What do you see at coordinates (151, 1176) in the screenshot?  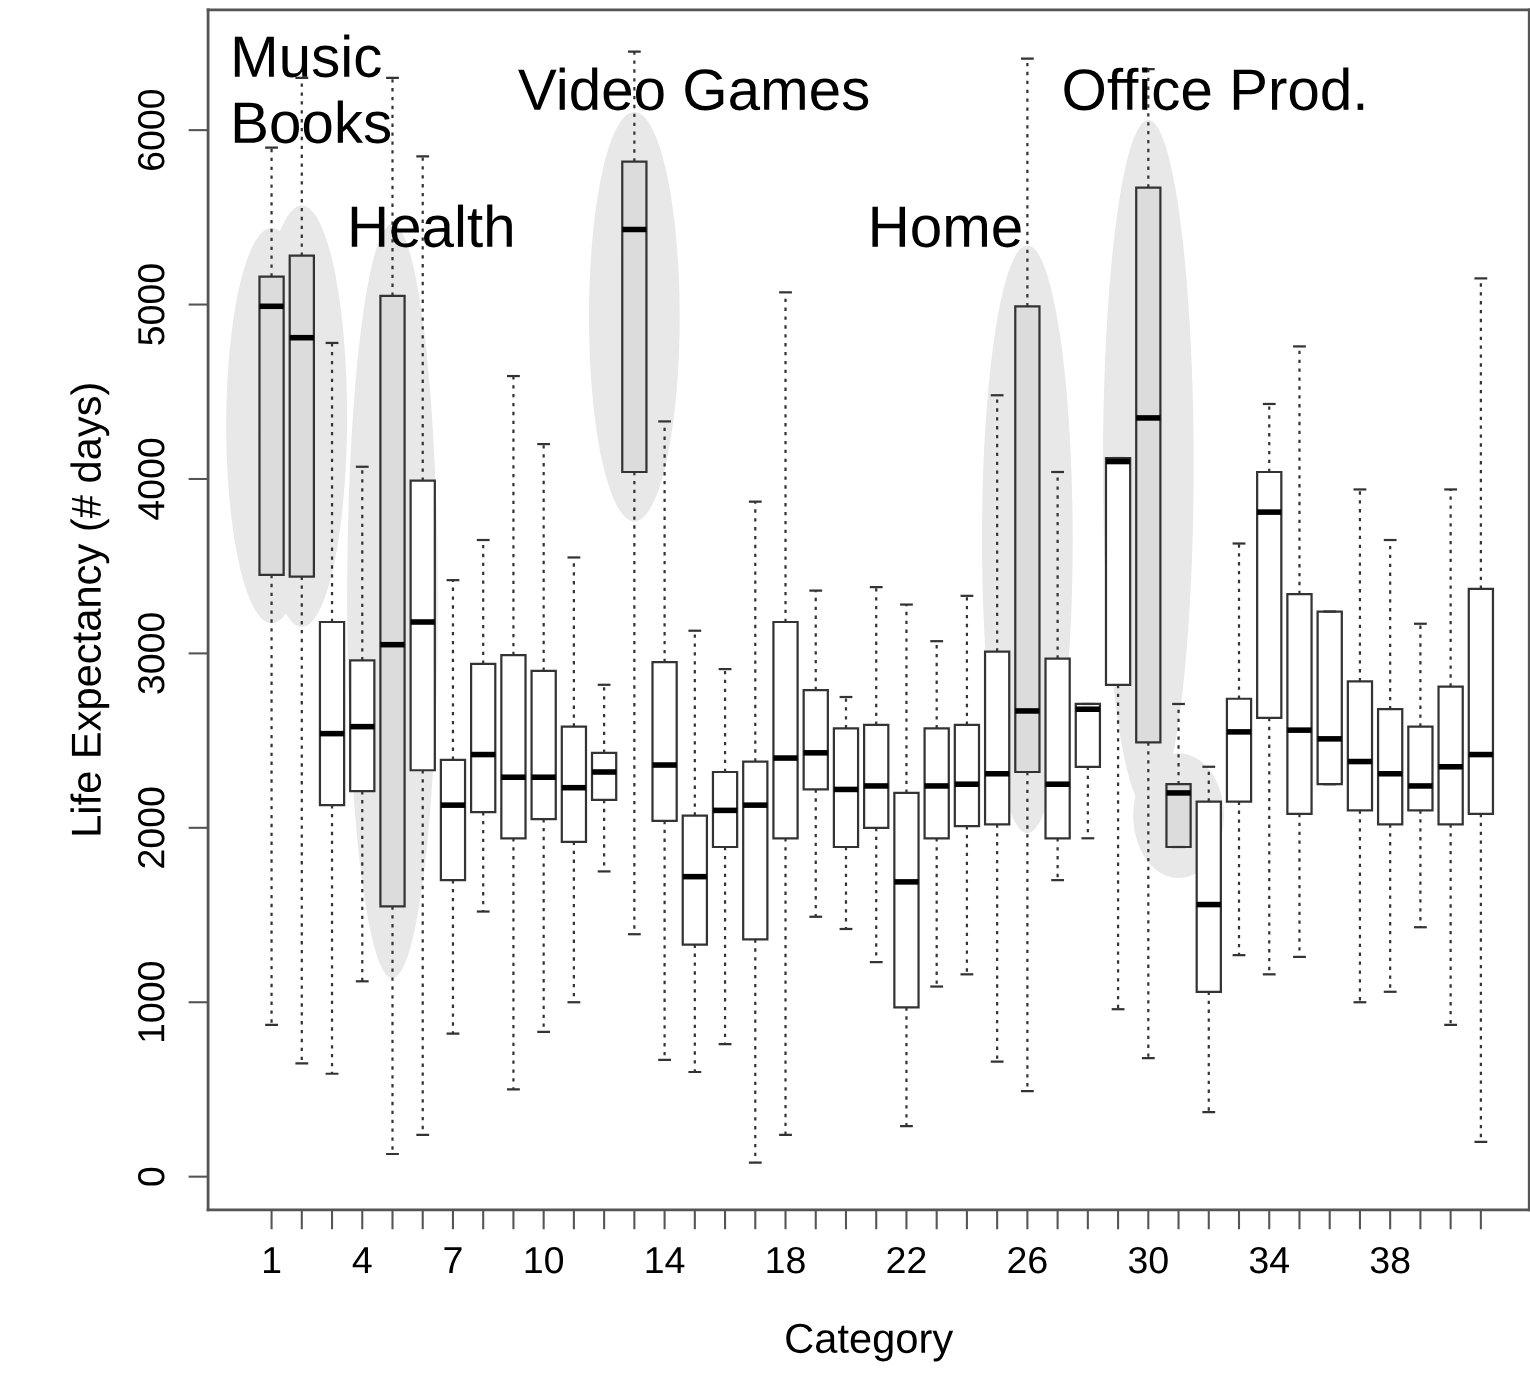 I see `y-tick-label: 0` at bounding box center [151, 1176].